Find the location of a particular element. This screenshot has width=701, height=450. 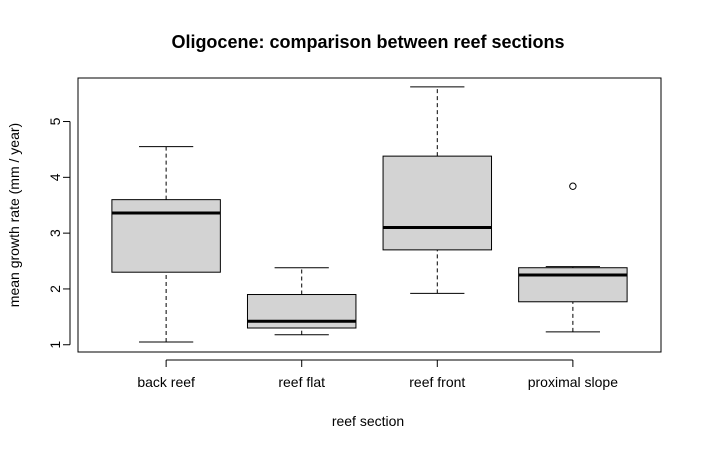

y-tick-label: 3 is located at coordinates (55, 233).